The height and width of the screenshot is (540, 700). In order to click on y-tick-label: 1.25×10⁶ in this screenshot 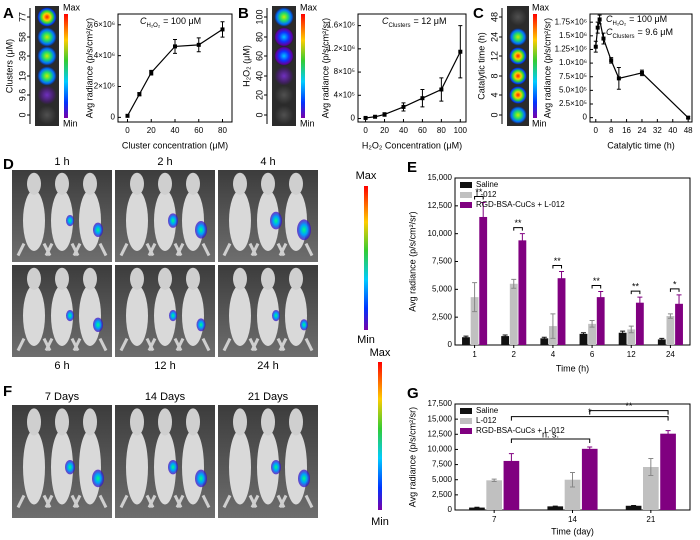, I will do `click(571, 49)`.